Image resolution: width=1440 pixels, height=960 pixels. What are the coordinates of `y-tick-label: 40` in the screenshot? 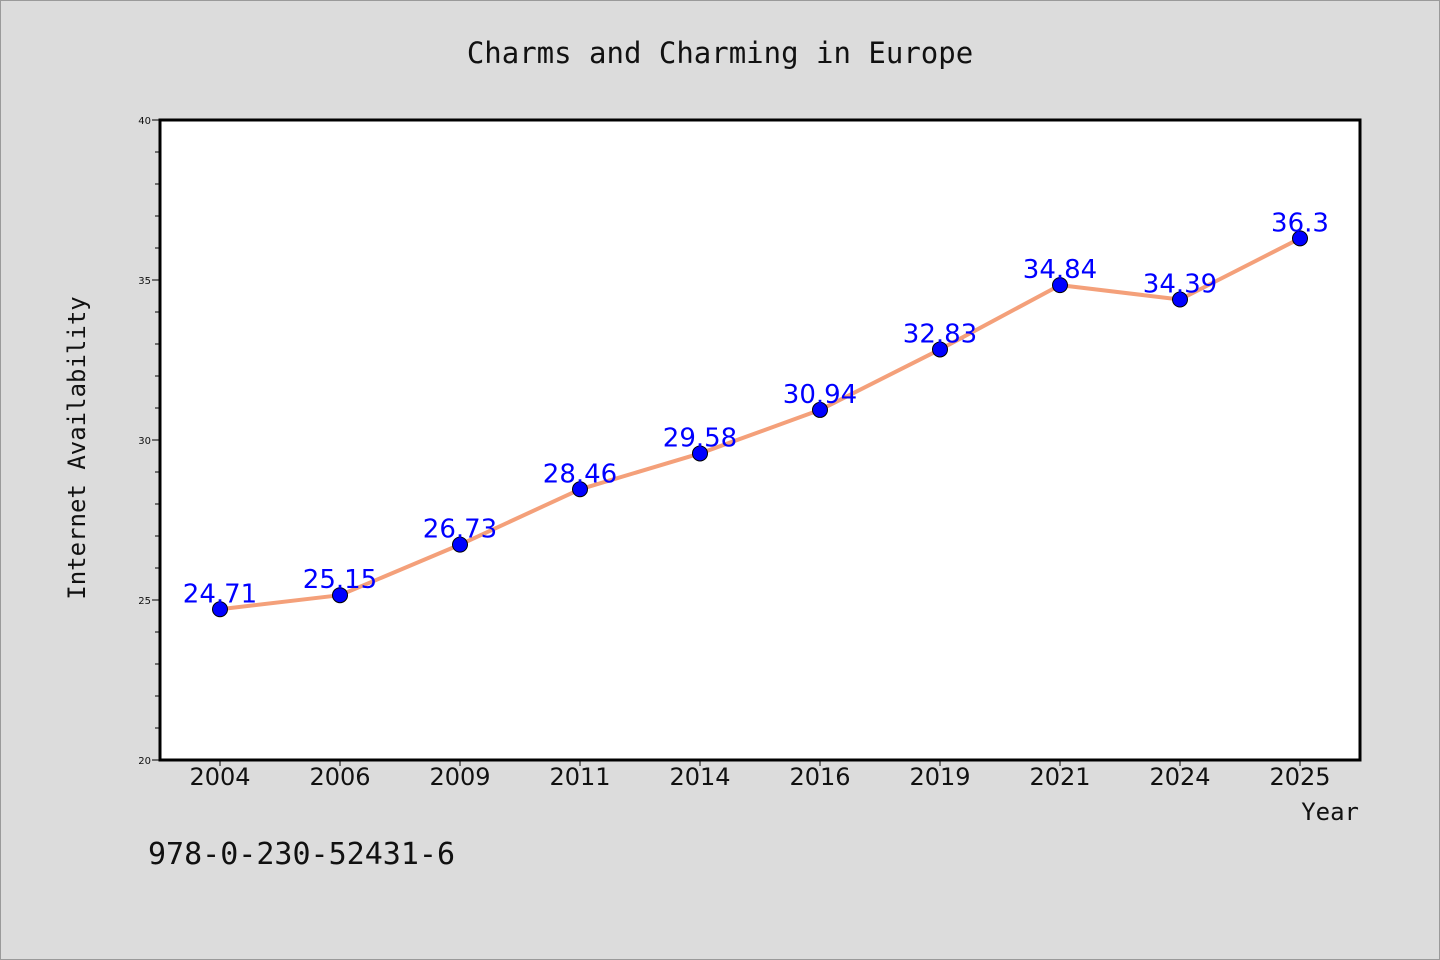 It's located at (144, 121).